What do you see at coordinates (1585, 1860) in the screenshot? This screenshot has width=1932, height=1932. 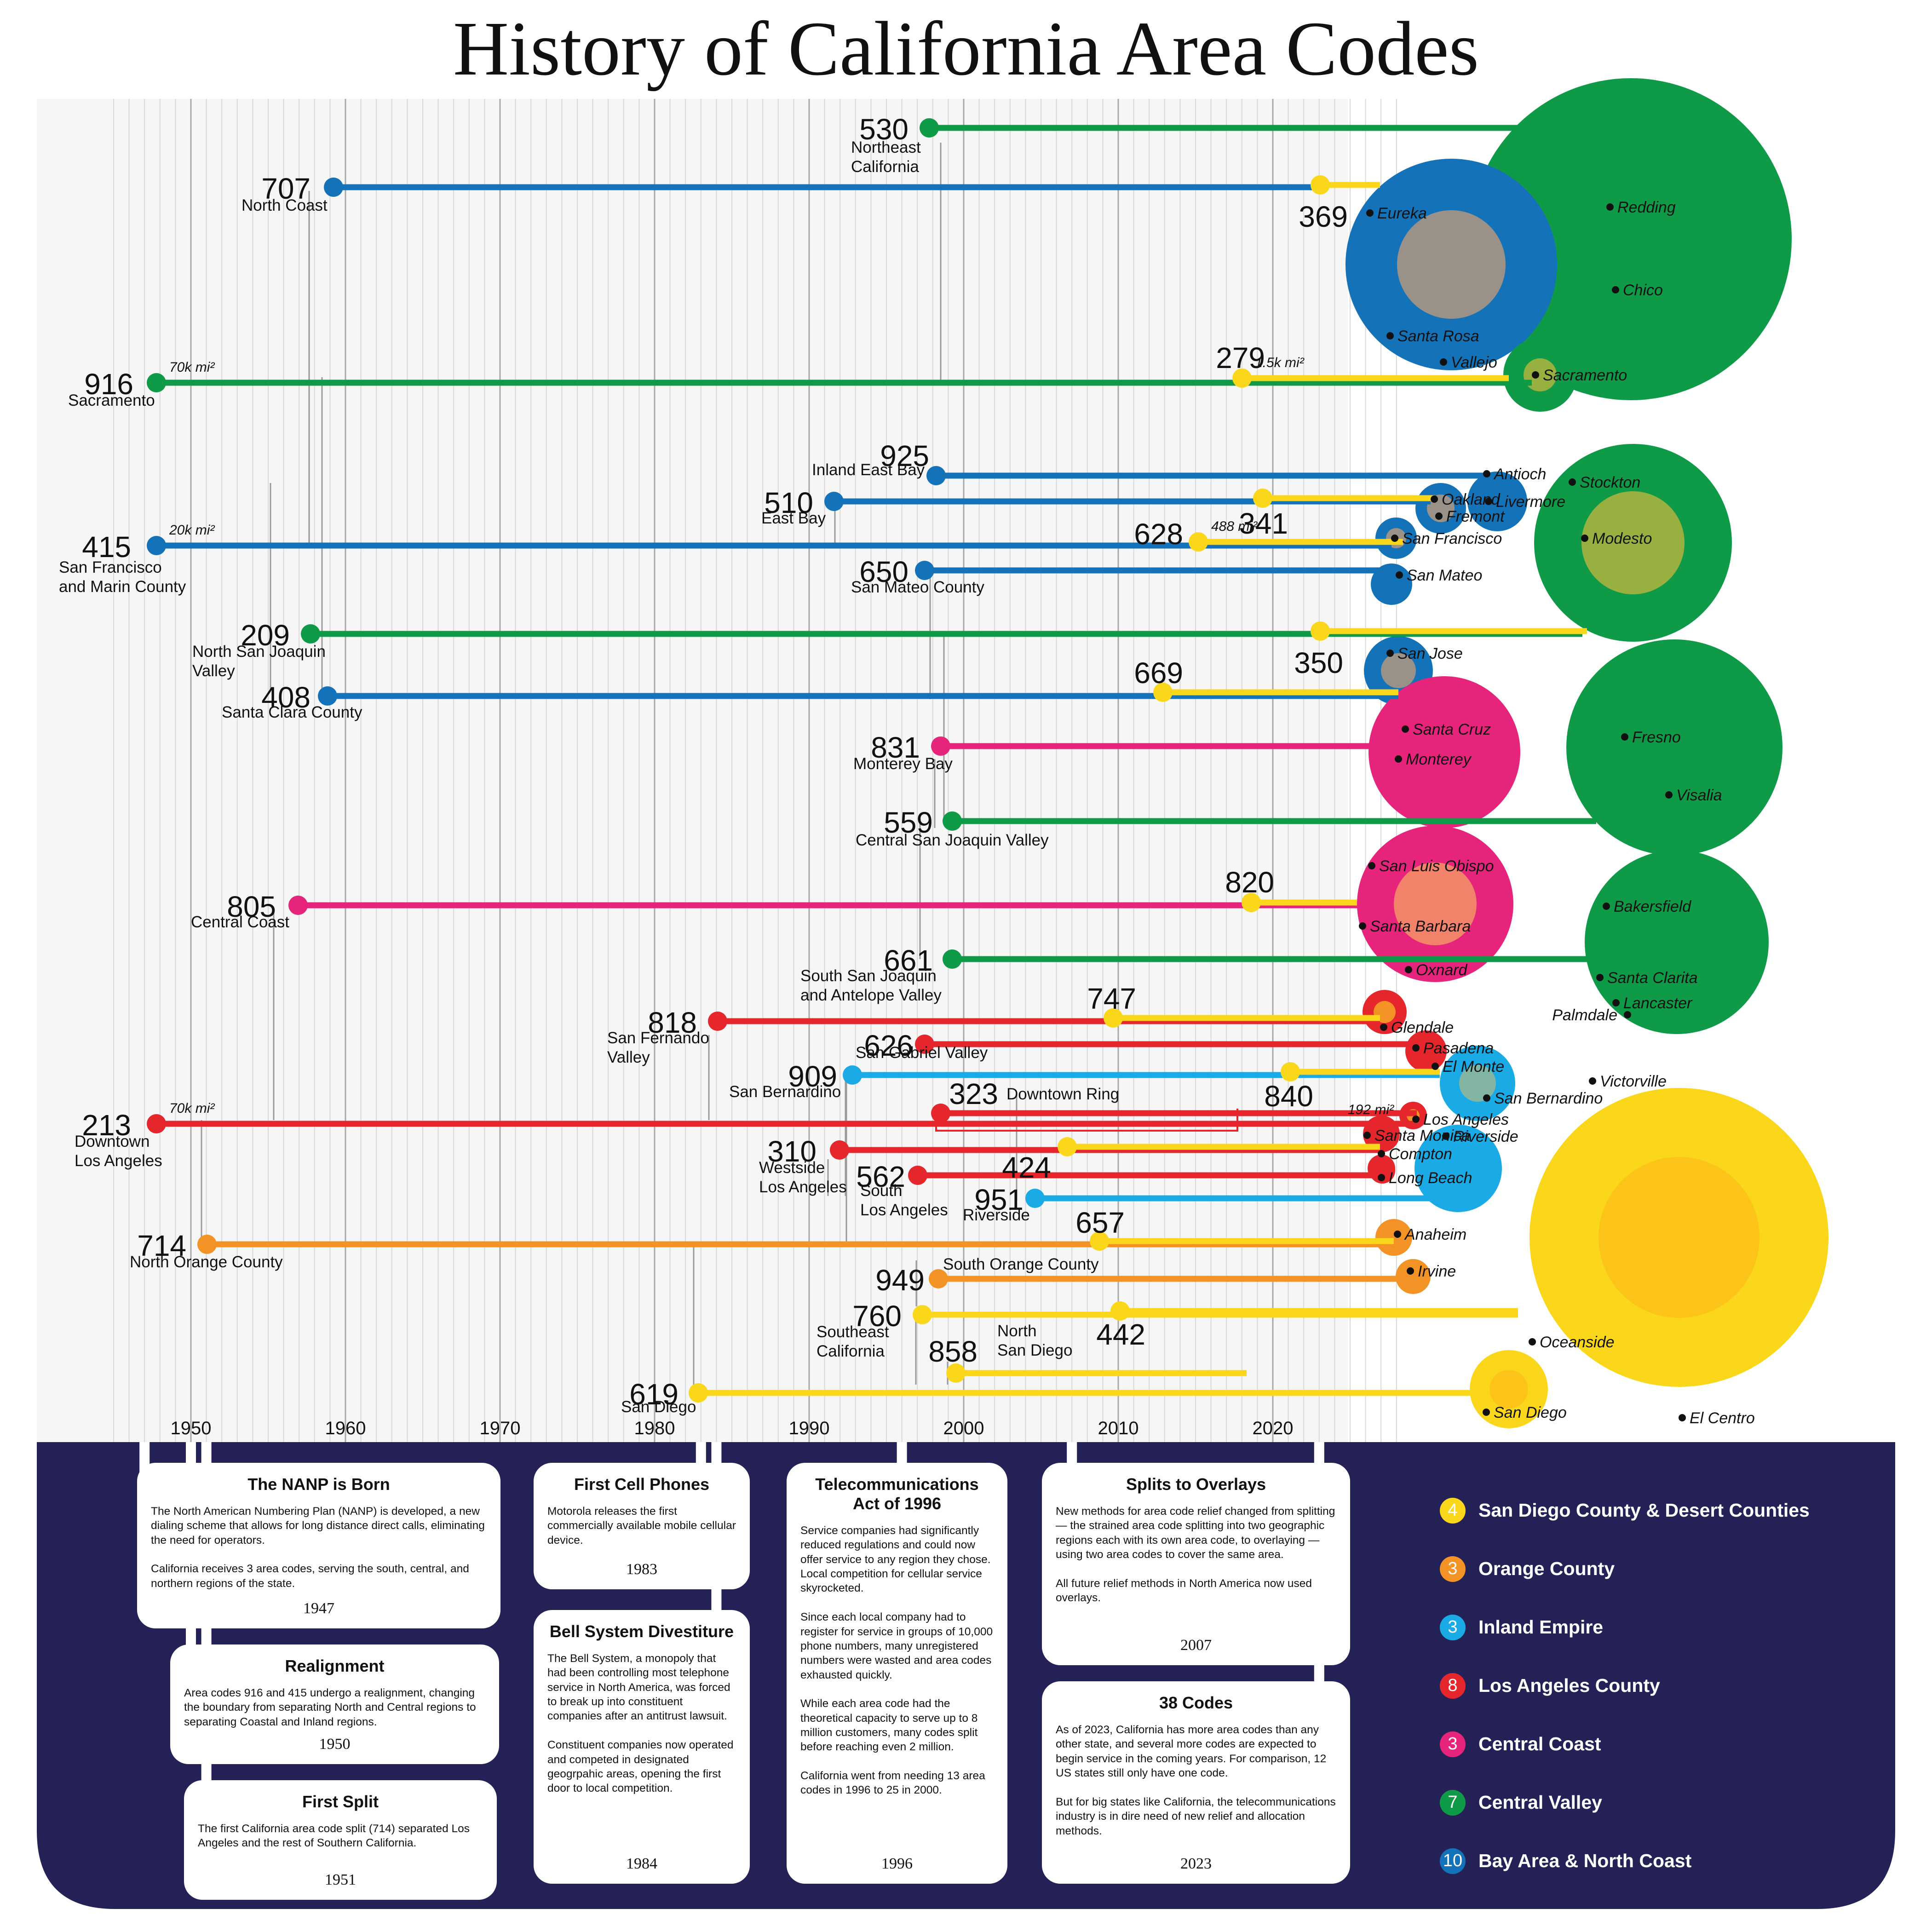 I see `legend-label: Bay Area & North Coast` at bounding box center [1585, 1860].